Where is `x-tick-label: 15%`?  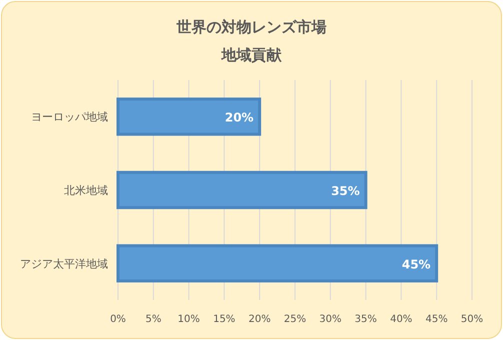
x-tick-label: 15% is located at coordinates (224, 319).